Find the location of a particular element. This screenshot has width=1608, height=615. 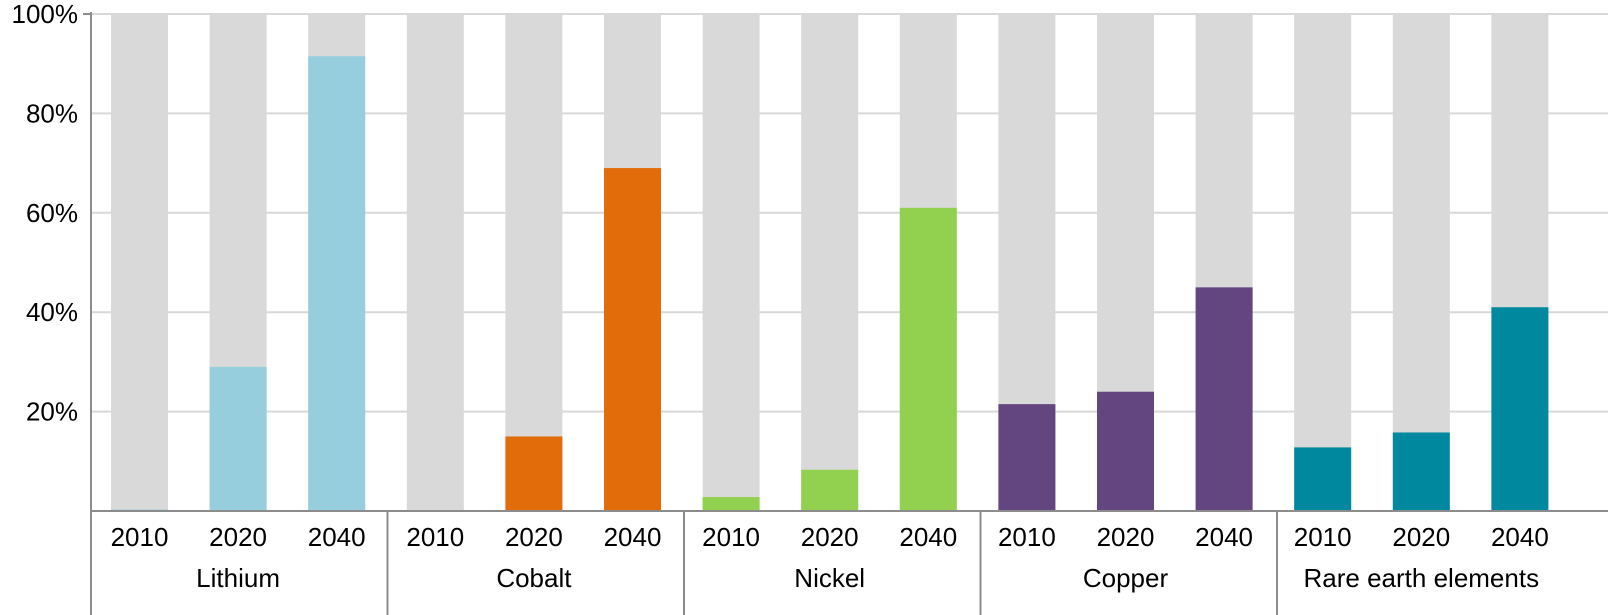

y-axis-ticks: 20% 40% 60% 80% 100% is located at coordinates (45, 213).